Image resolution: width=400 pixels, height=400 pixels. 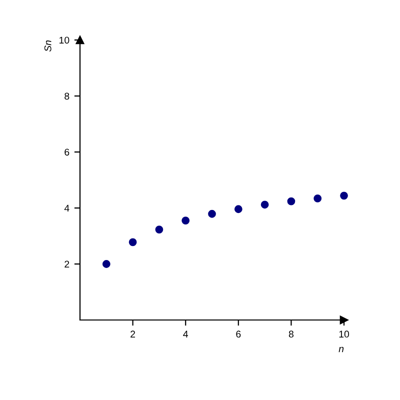 What do you see at coordinates (67, 208) in the screenshot?
I see `y-tick-label: 4` at bounding box center [67, 208].